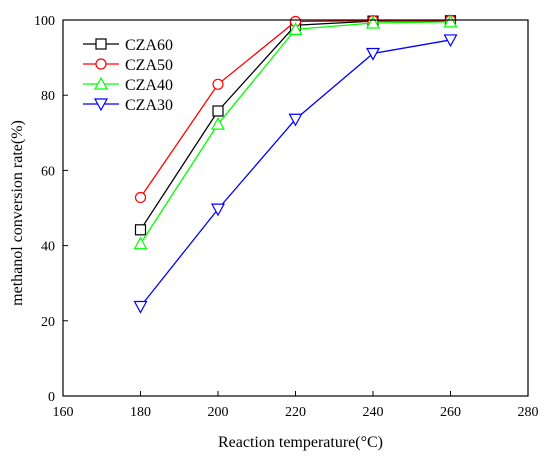  Describe the element at coordinates (295, 412) in the screenshot. I see `x-tick-label: 220` at that location.